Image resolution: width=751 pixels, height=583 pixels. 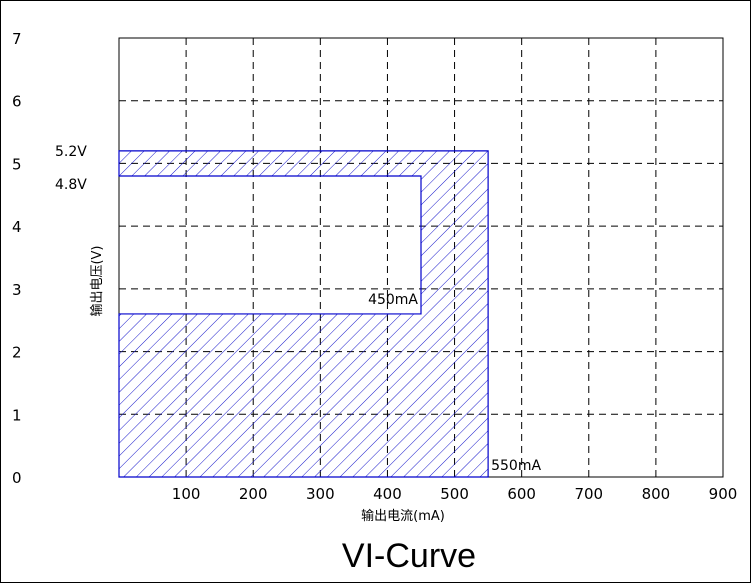 I want to click on x-axis-label: 输出电流(mA), so click(x=403, y=516).